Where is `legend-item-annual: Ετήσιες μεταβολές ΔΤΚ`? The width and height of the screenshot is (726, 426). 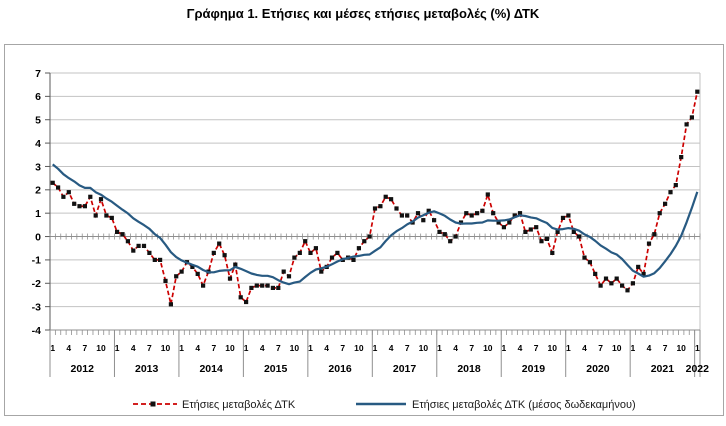 legend-item-annual: Ετήσιες μεταβολές ΔΤΚ is located at coordinates (214, 405).